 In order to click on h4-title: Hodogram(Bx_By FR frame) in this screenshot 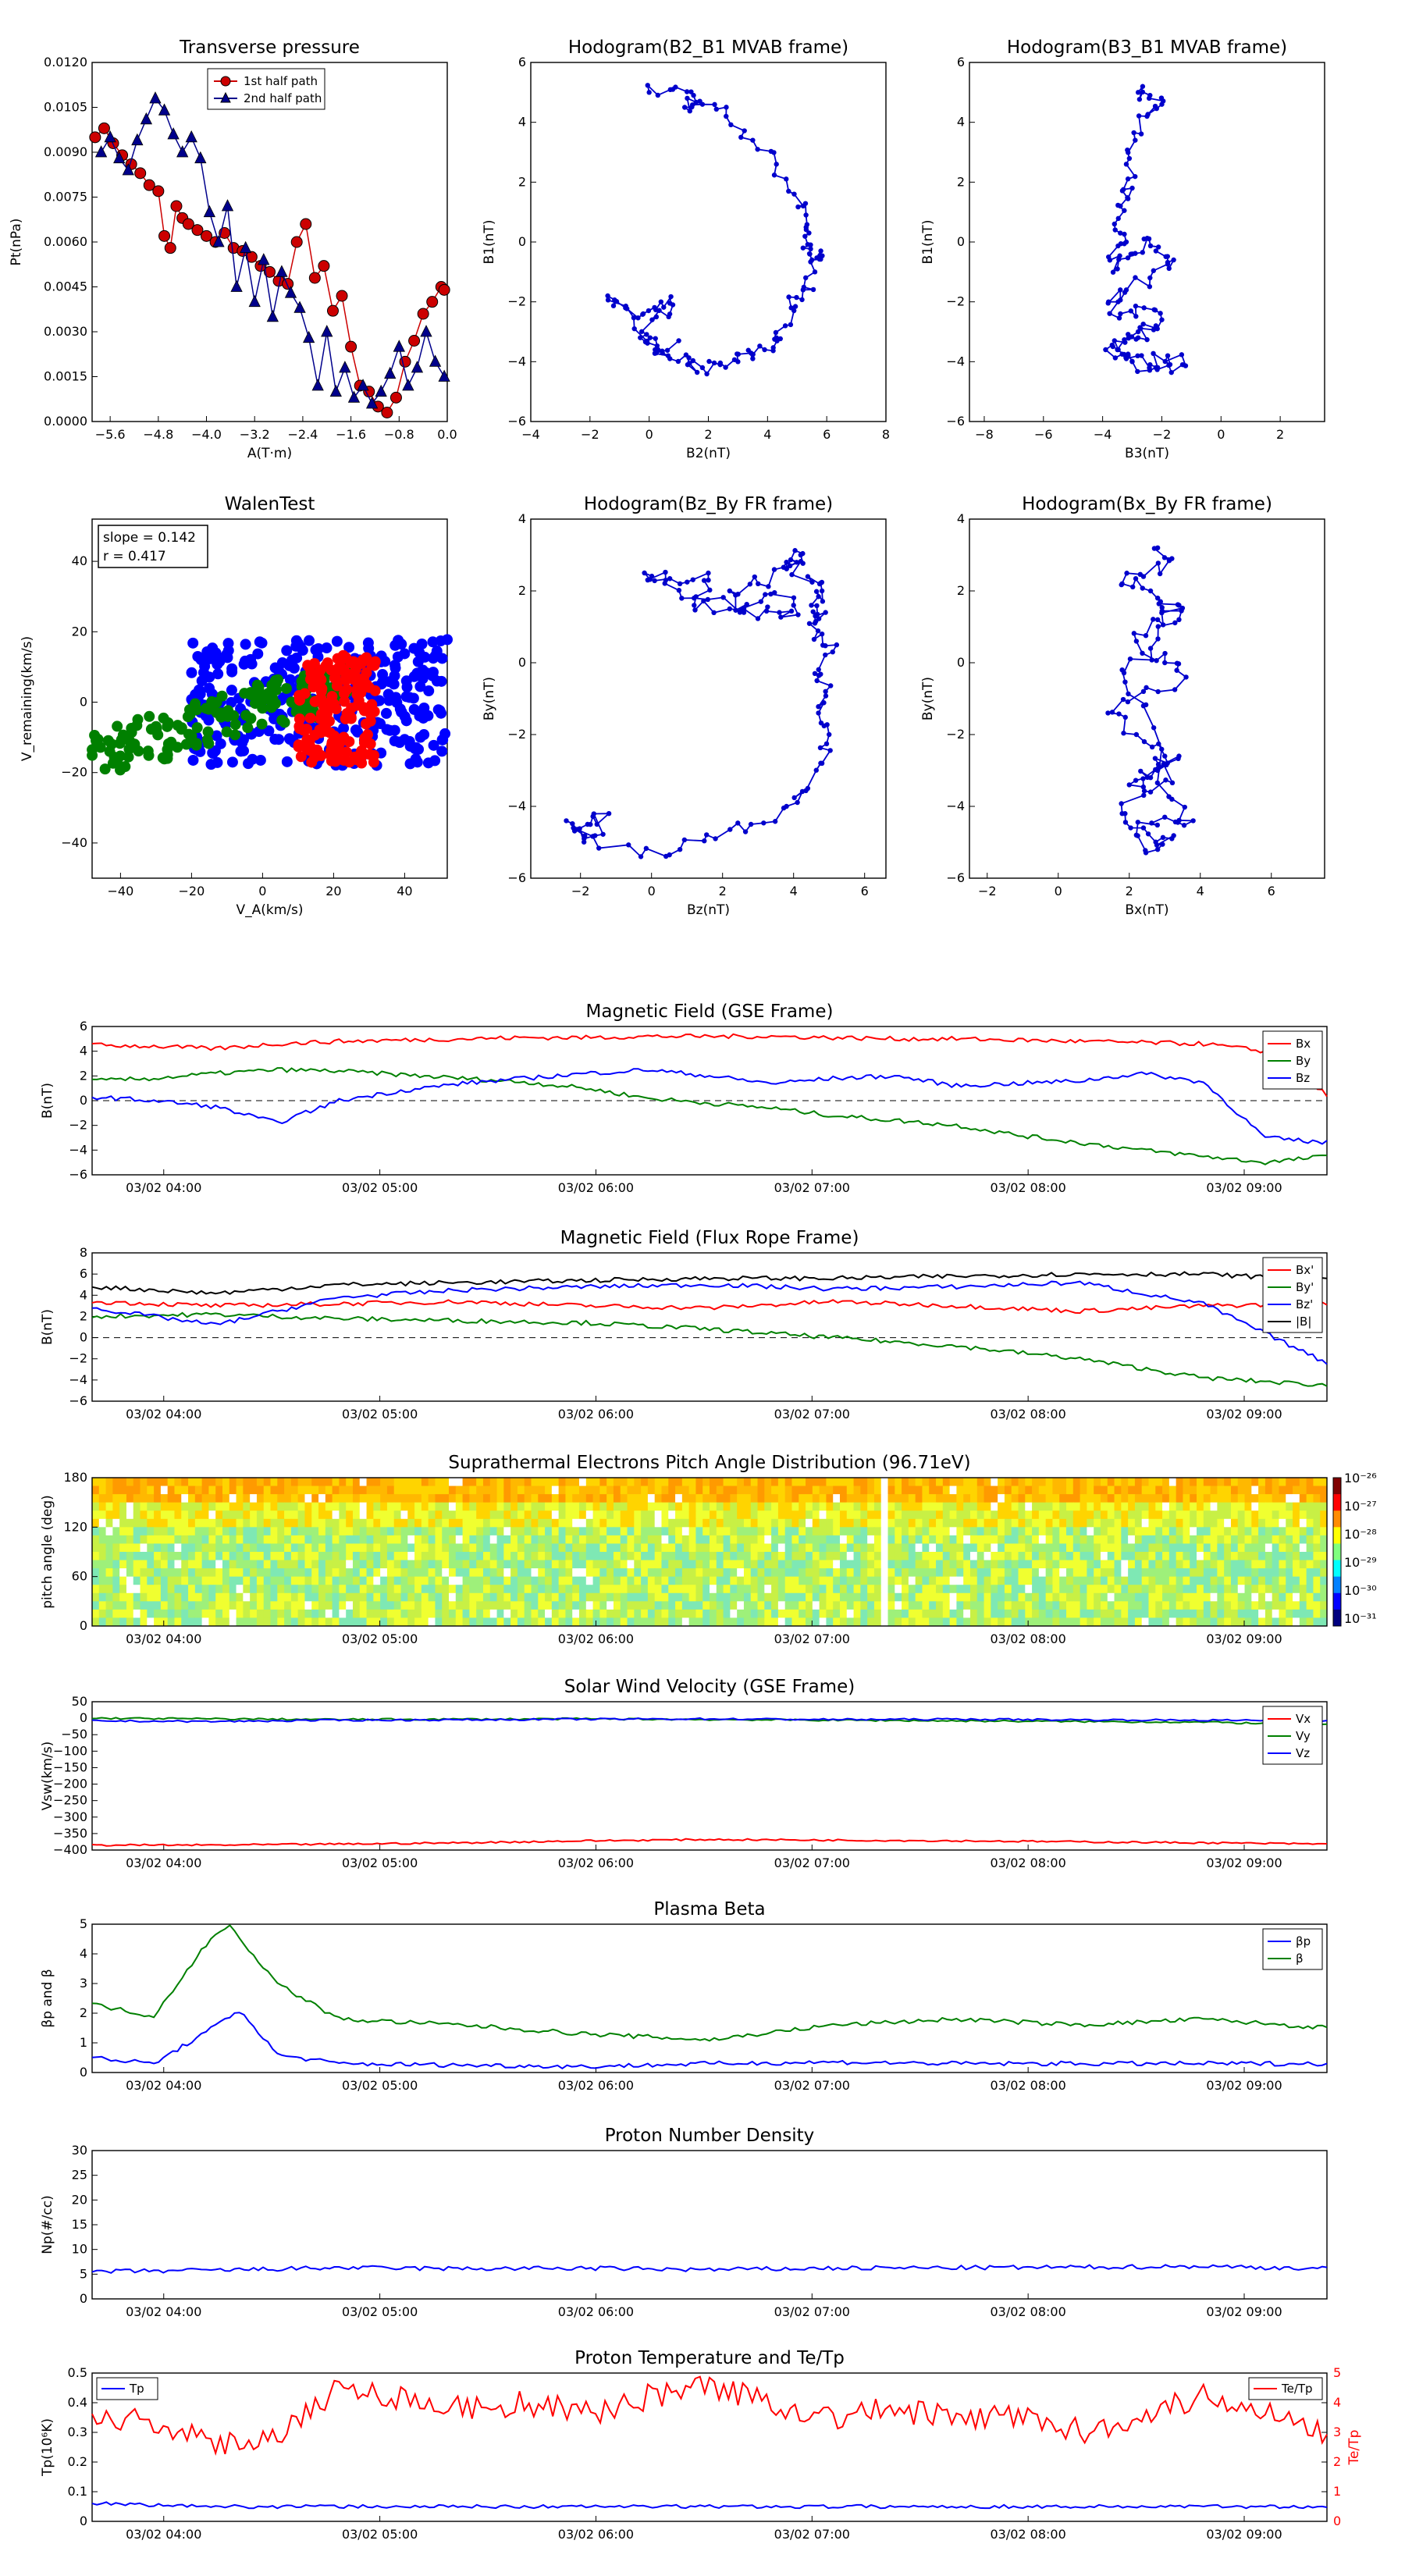, I will do `click(1147, 504)`.